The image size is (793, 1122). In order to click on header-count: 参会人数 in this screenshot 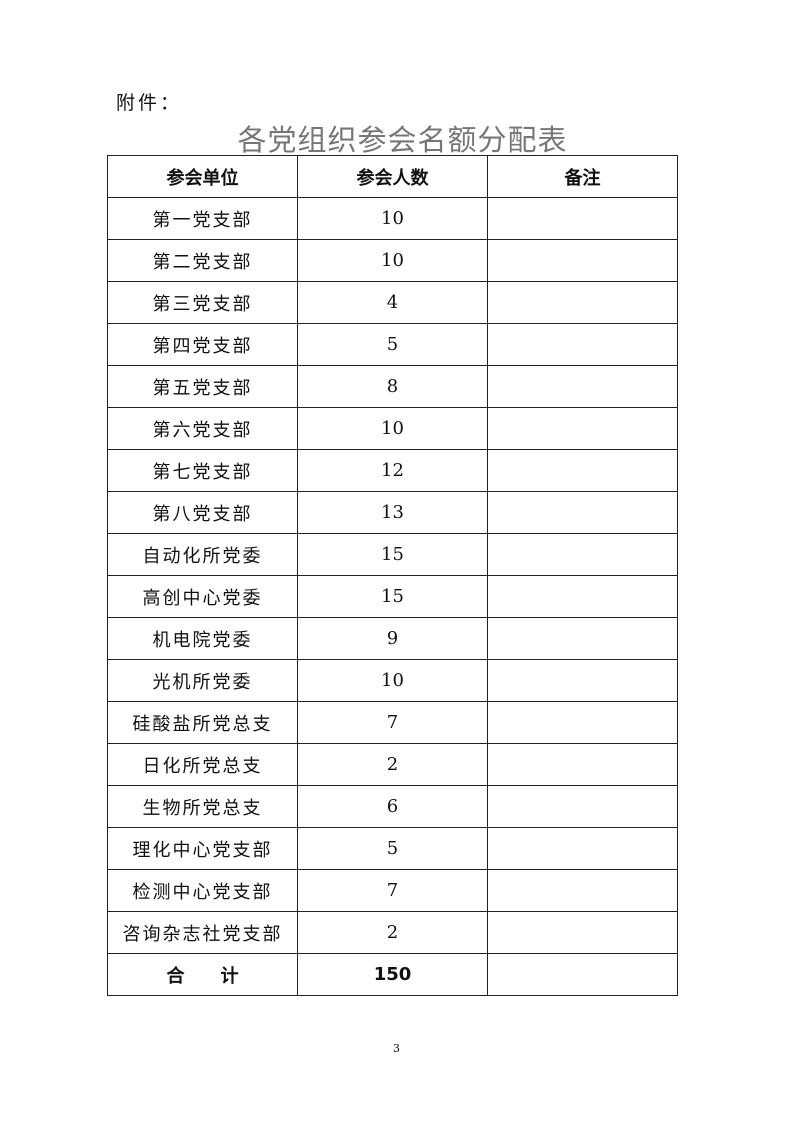, I will do `click(392, 176)`.